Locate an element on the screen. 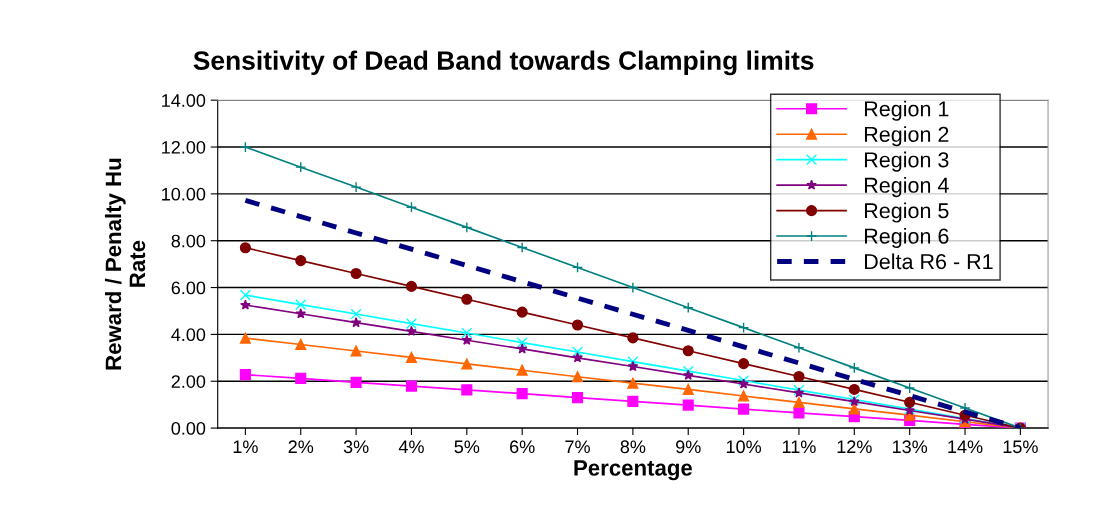 This screenshot has height=506, width=1094. x-axis-title: Percentage is located at coordinates (633, 470).